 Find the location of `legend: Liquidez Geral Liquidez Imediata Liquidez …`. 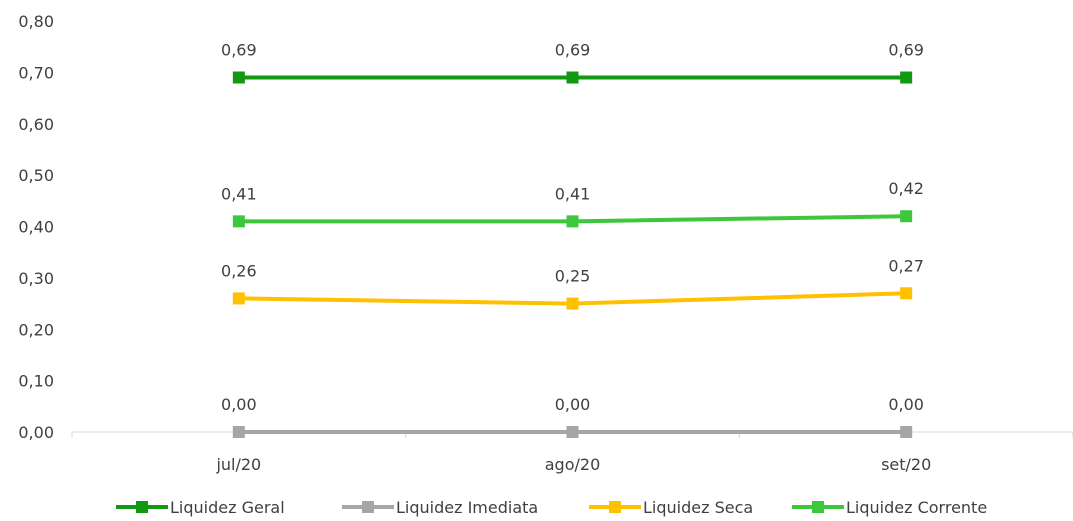

legend: Liquidez Geral Liquidez Imediata Liquidez … is located at coordinates (551, 507).